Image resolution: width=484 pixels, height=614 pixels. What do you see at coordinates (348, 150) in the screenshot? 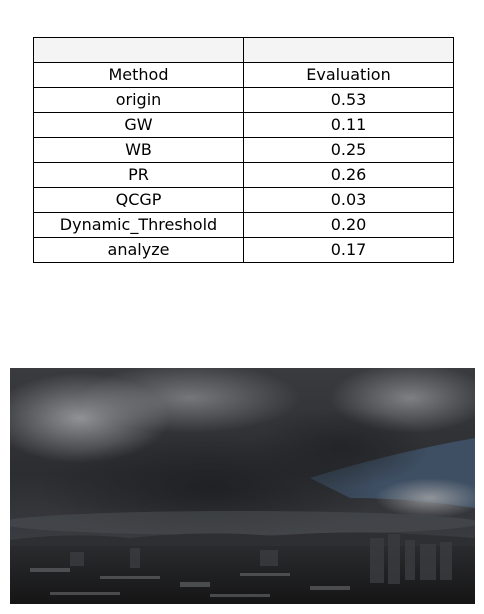
I see `evaluation-cell: 0.25` at bounding box center [348, 150].